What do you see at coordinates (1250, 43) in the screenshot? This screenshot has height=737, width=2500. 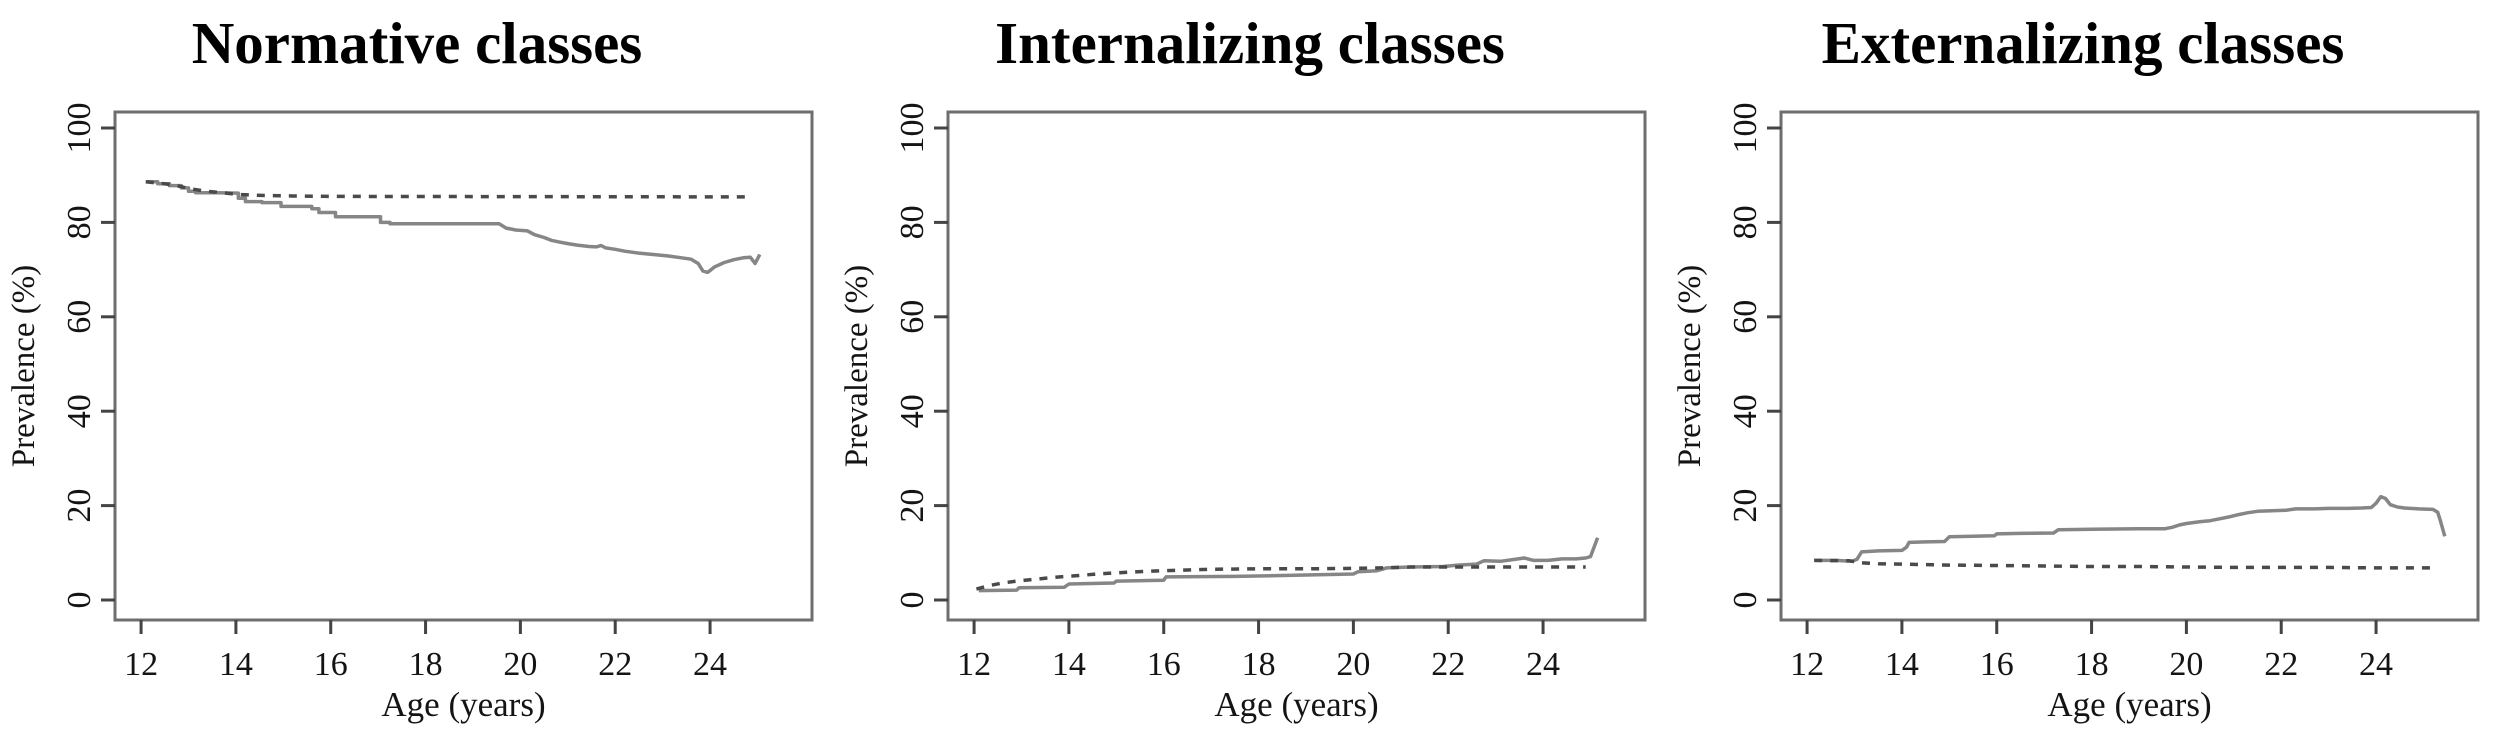 I see `chart-title-internalizing: Internalizing classes` at bounding box center [1250, 43].